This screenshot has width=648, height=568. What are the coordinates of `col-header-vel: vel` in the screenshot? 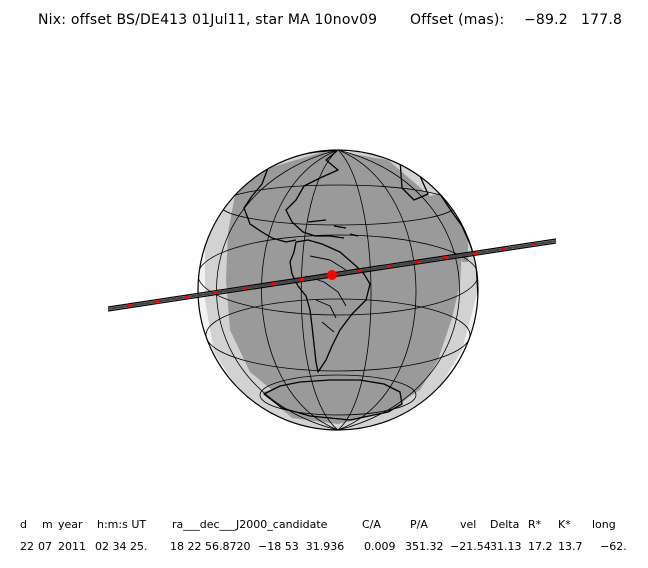 It's located at (468, 524).